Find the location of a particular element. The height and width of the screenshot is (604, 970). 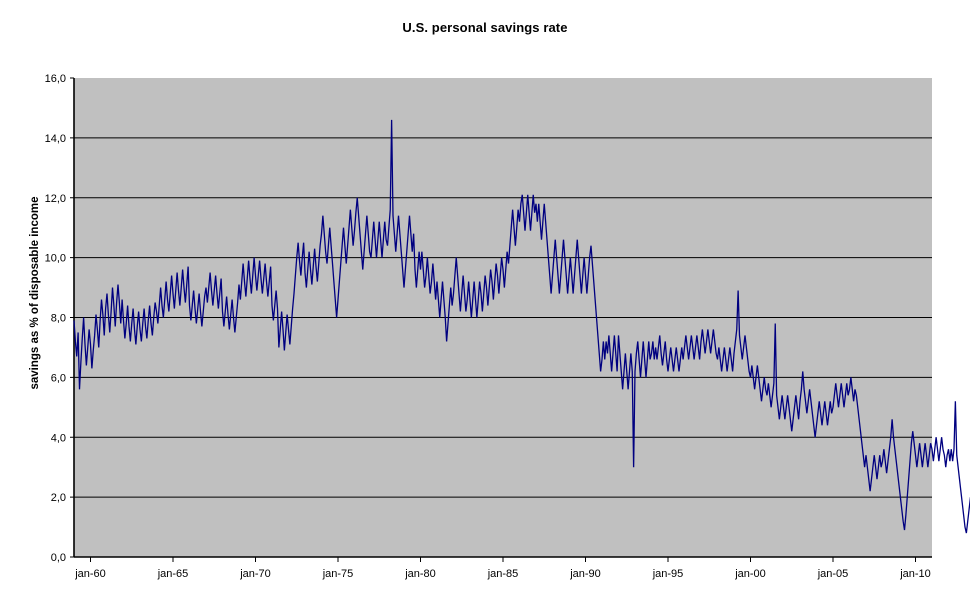

y-axis-tick-label: 4,0 is located at coordinates (58, 438).